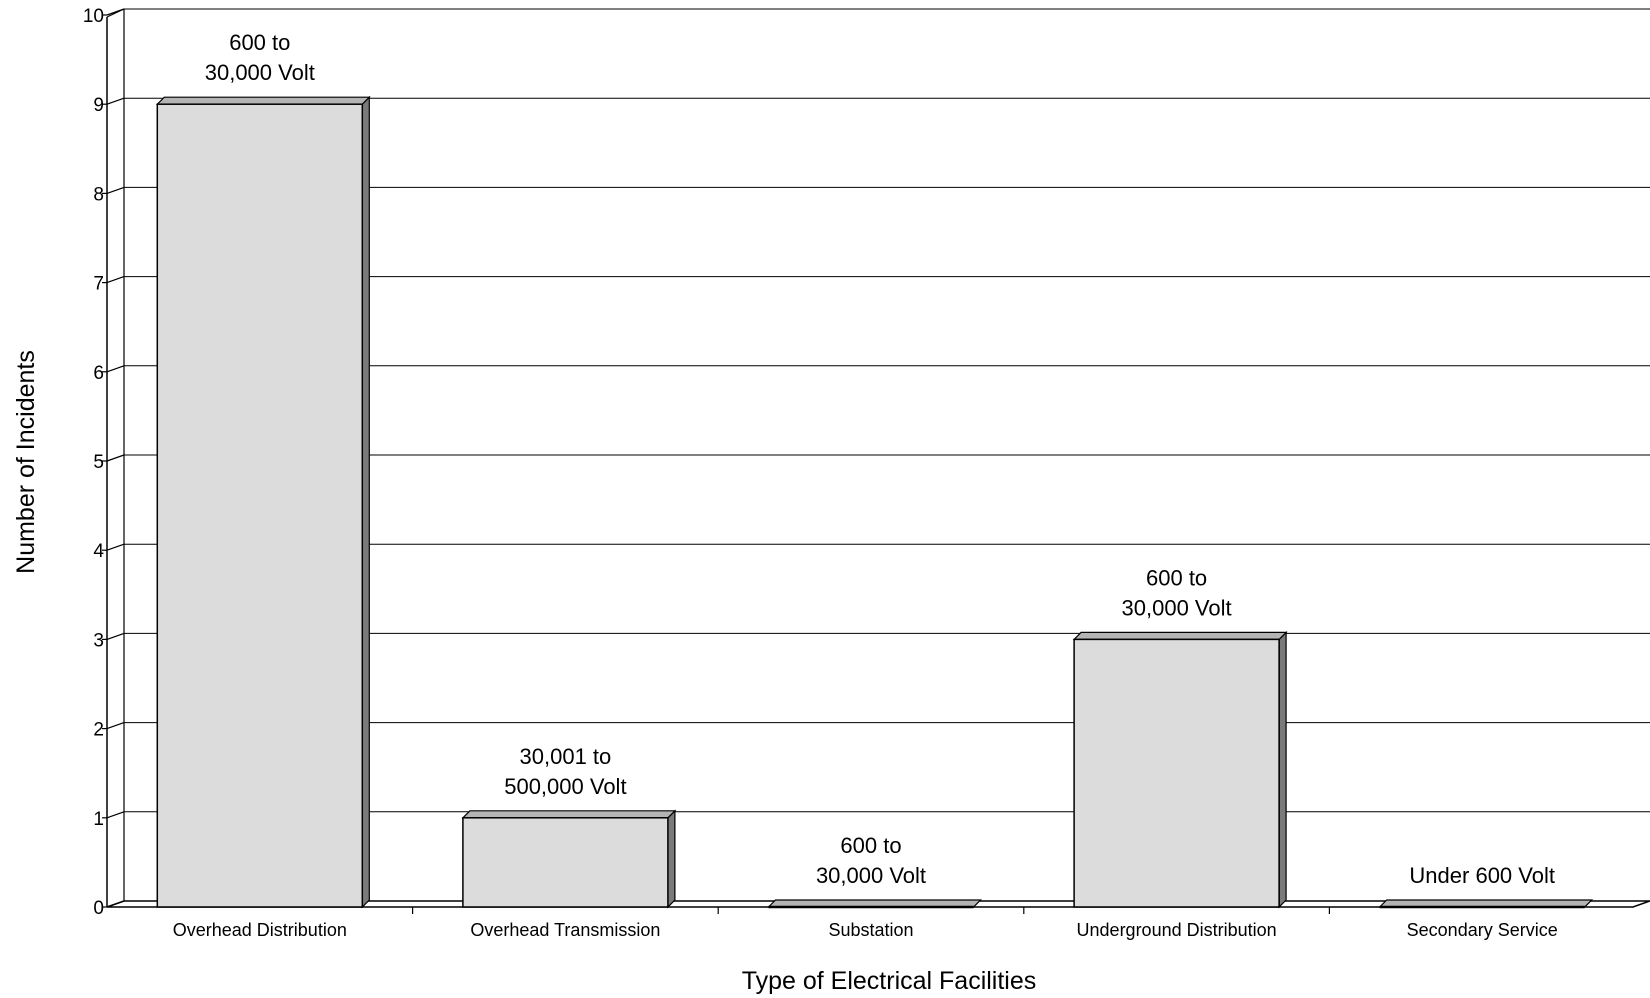 The height and width of the screenshot is (998, 1650). Describe the element at coordinates (98, 551) in the screenshot. I see `y-tick-label: 4` at that location.